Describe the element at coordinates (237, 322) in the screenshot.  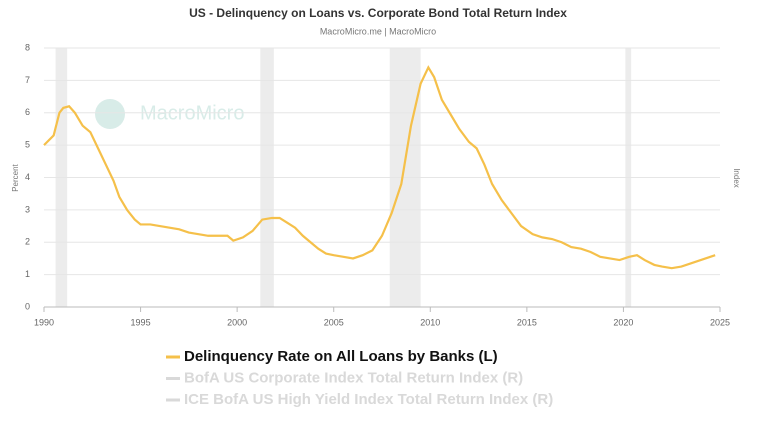
I see `x-tick-label: 2000` at that location.